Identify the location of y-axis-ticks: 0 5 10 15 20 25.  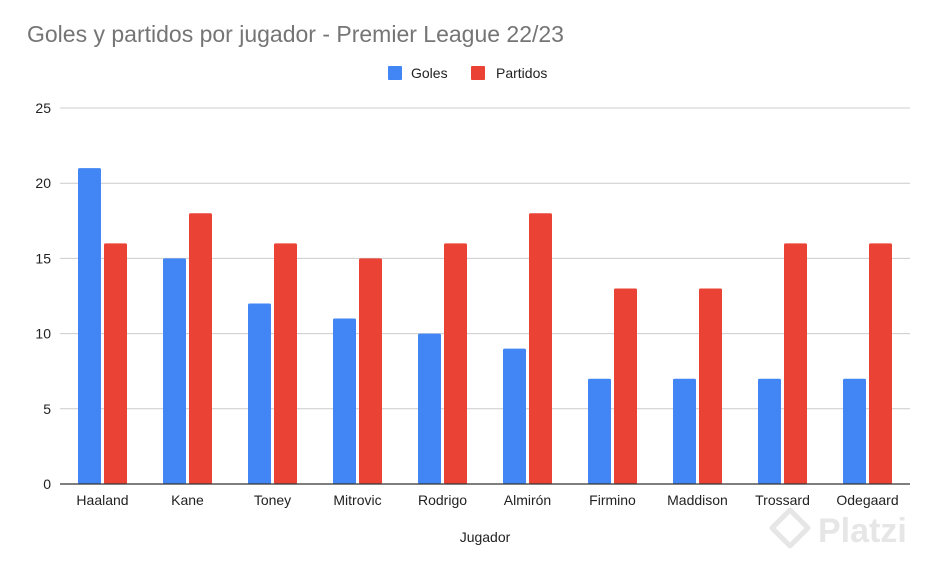
(43, 296).